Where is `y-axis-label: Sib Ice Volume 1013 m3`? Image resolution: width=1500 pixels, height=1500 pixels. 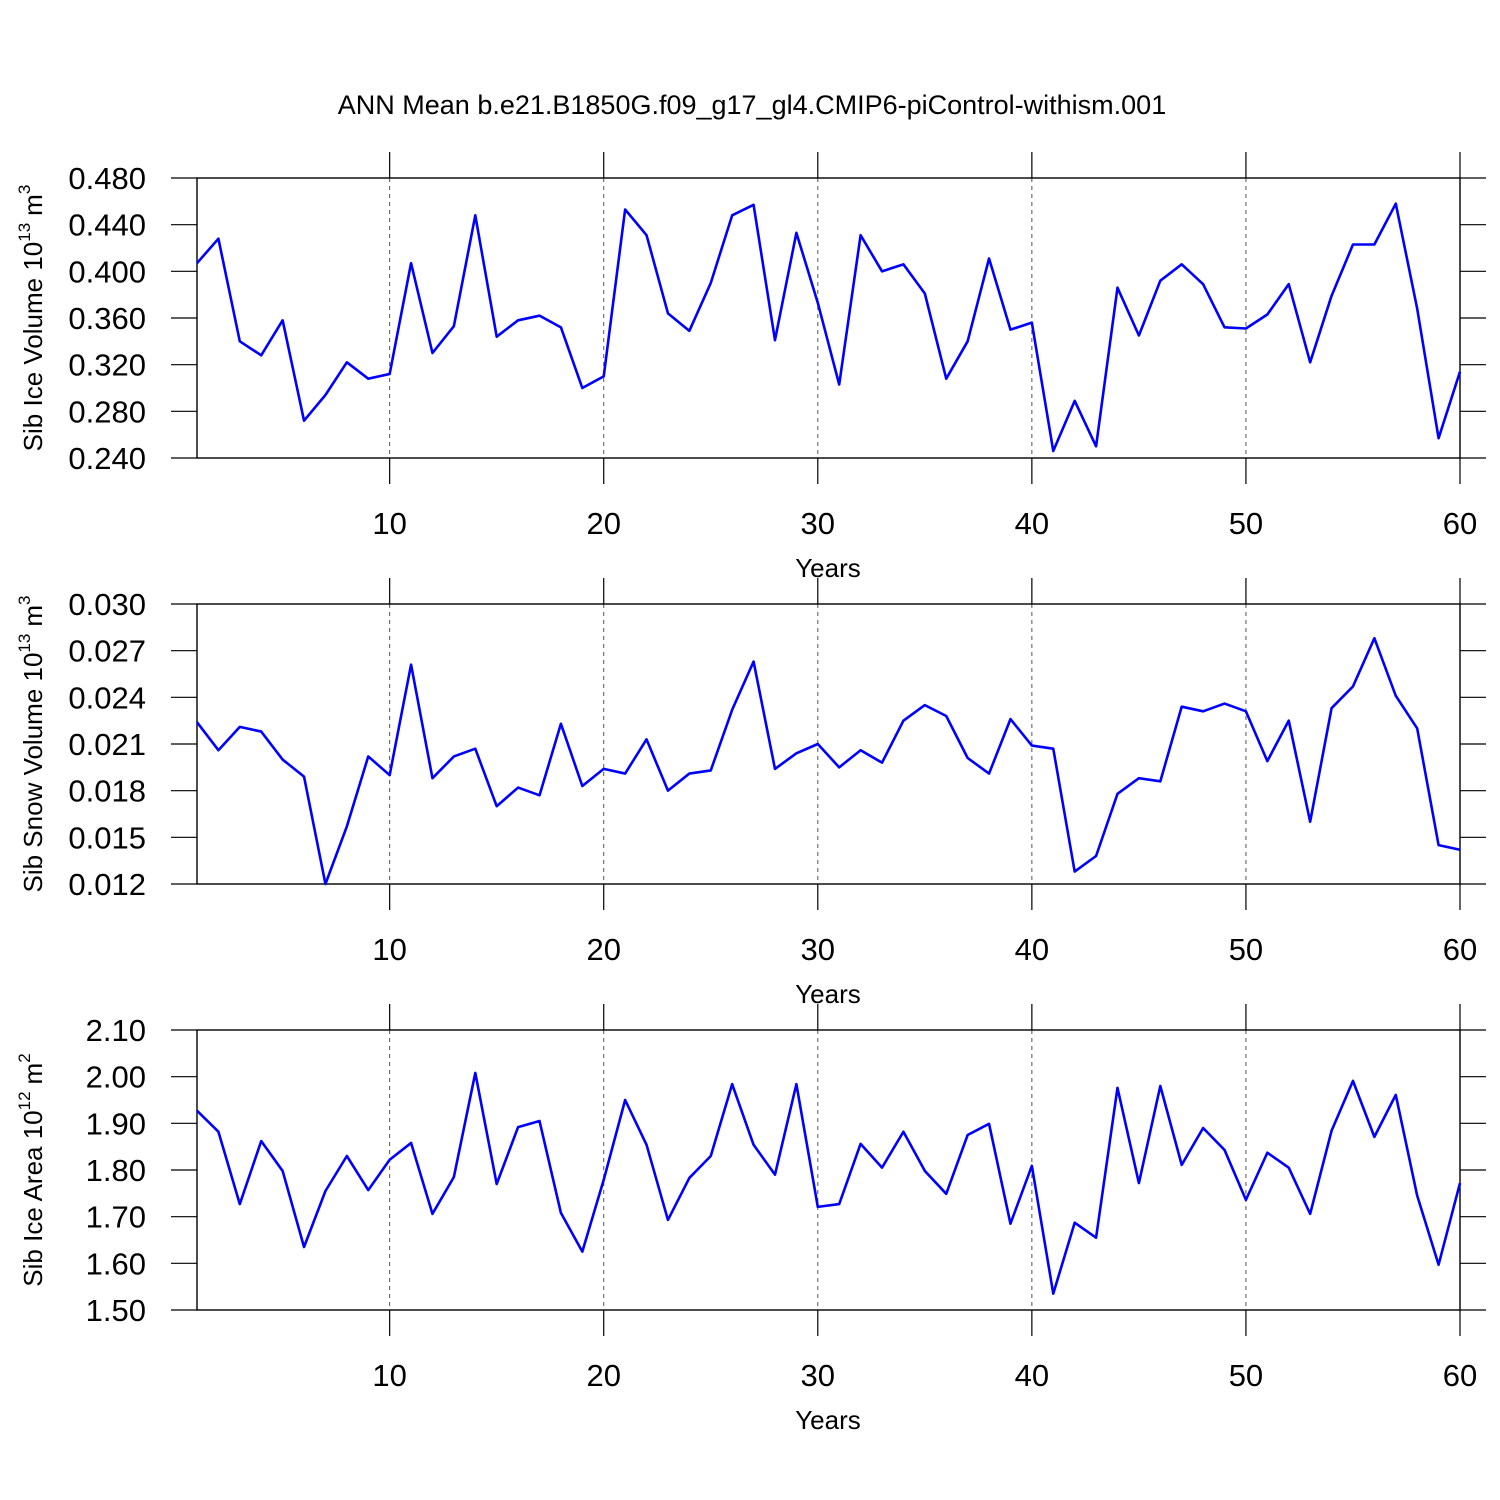 y-axis-label: Sib Ice Volume 1013 m3 is located at coordinates (31, 318).